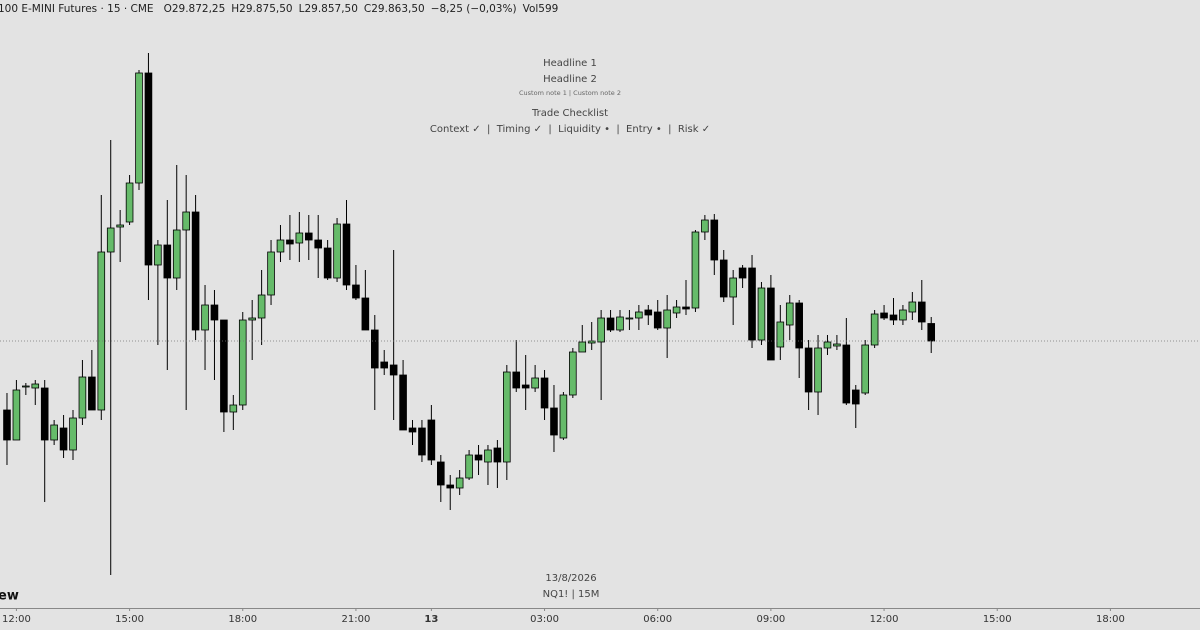 The height and width of the screenshot is (630, 1200). Describe the element at coordinates (997, 619) in the screenshot. I see `x-tick-label: 15:00` at that location.